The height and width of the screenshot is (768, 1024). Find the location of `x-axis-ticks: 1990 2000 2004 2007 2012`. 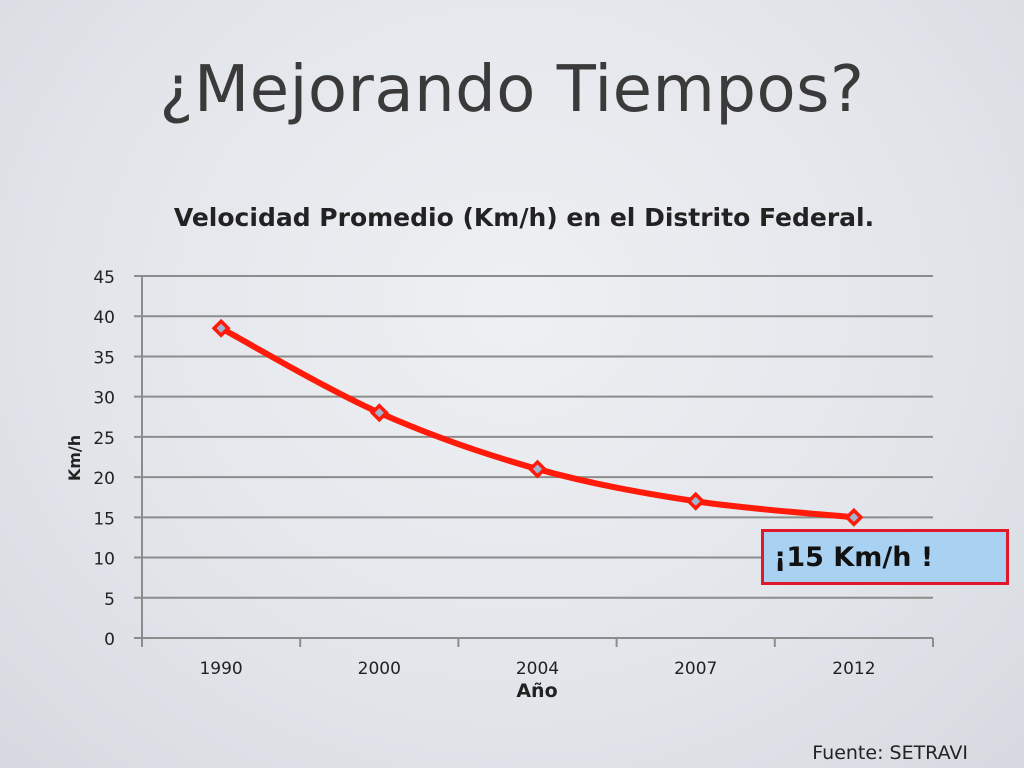

x-axis-ticks: 1990 2000 2004 2007 2012 is located at coordinates (537, 658).